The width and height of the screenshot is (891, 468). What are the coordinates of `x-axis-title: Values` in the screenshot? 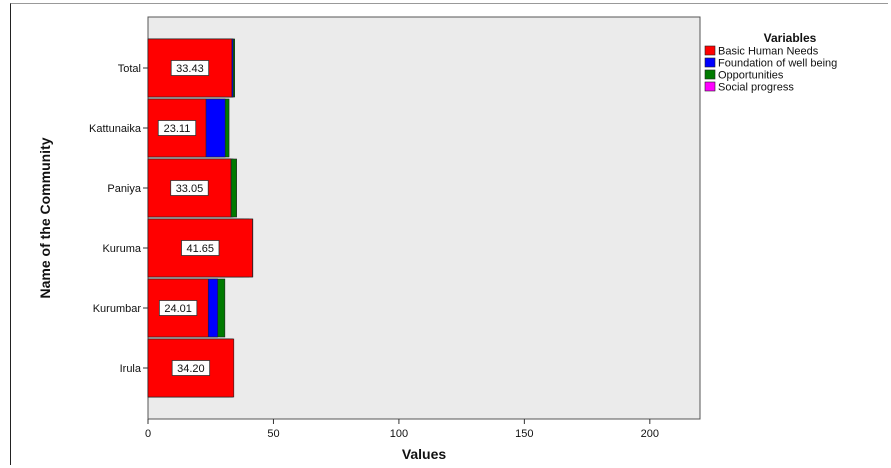 It's located at (424, 454).